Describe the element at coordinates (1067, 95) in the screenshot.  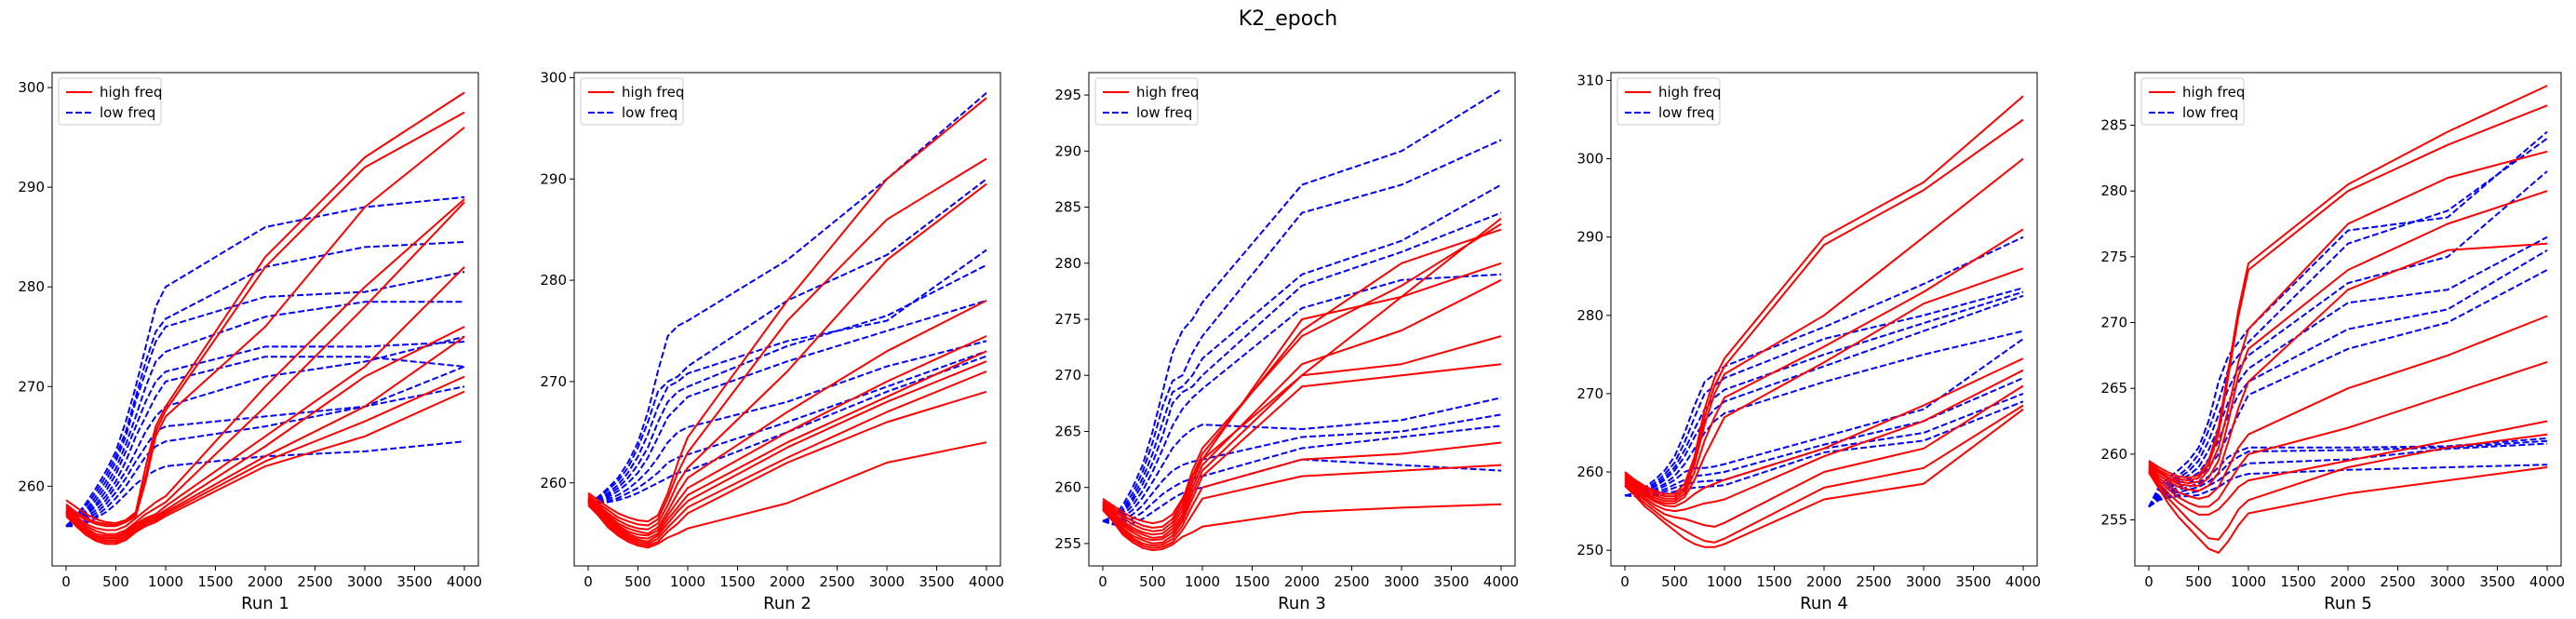
I see `y-tick-label: 295` at that location.